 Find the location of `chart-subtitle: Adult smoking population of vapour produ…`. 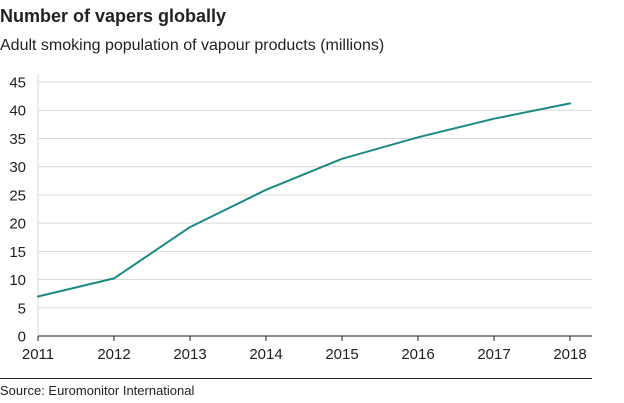

chart-subtitle: Adult smoking population of vapour produ… is located at coordinates (192, 45).